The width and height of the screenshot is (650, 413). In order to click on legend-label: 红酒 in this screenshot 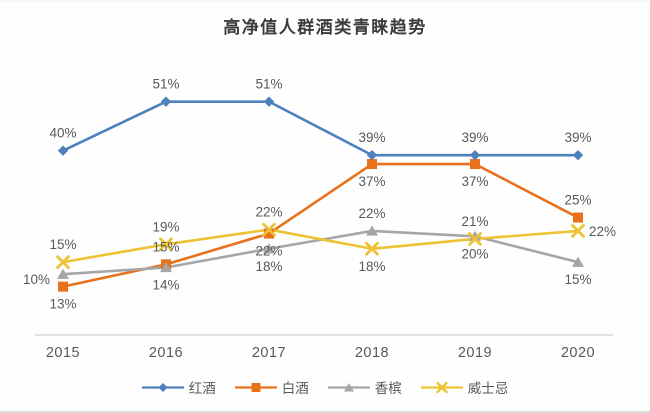, I will do `click(202, 388)`.